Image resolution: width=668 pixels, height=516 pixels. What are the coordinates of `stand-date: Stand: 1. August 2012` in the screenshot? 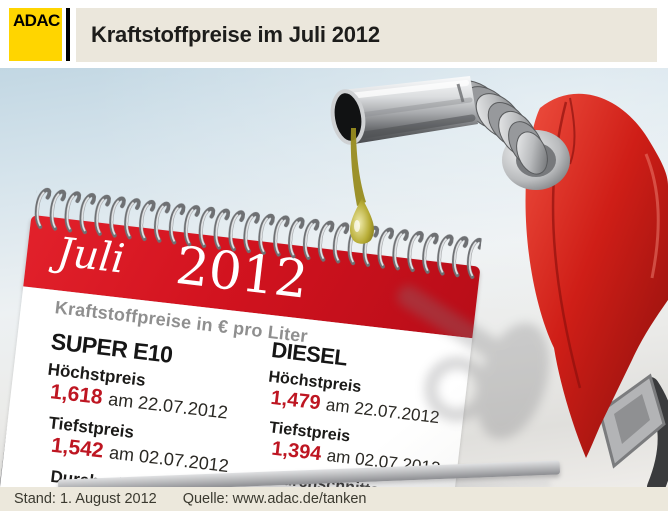 It's located at (85, 499).